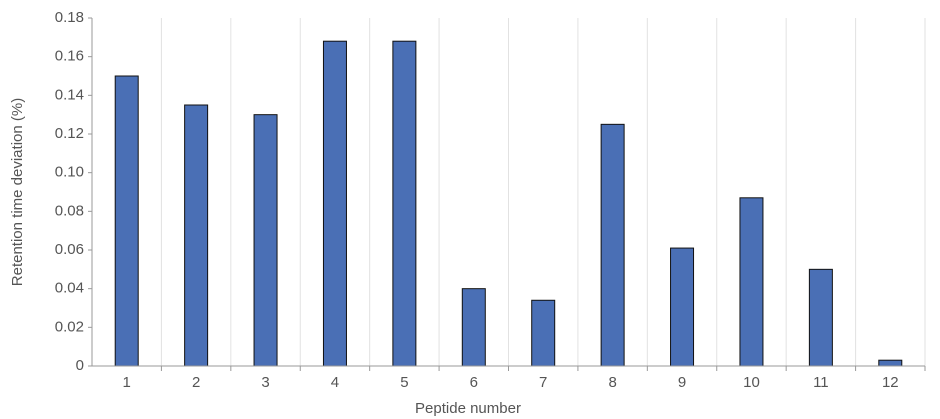  What do you see at coordinates (751, 382) in the screenshot?
I see `x-tick-label: 10` at bounding box center [751, 382].